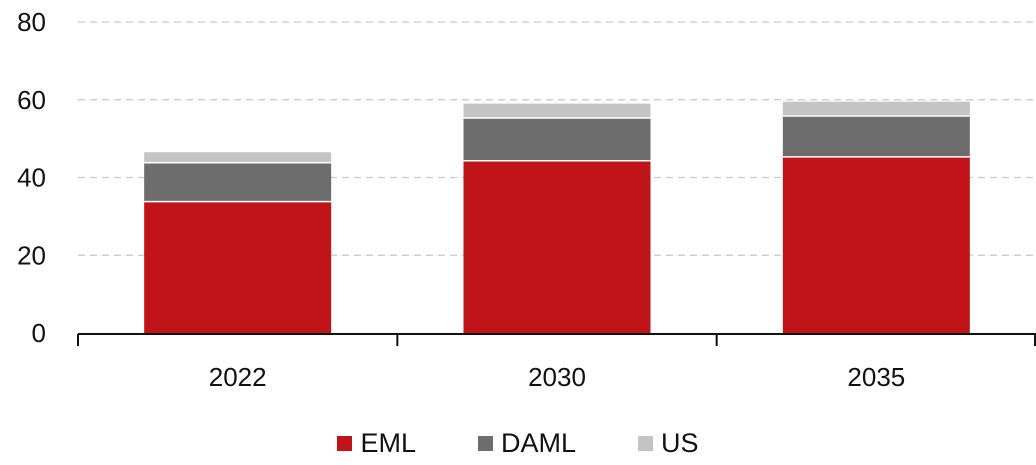 This screenshot has width=1036, height=465. I want to click on legend-label-daml: DAML, so click(539, 443).